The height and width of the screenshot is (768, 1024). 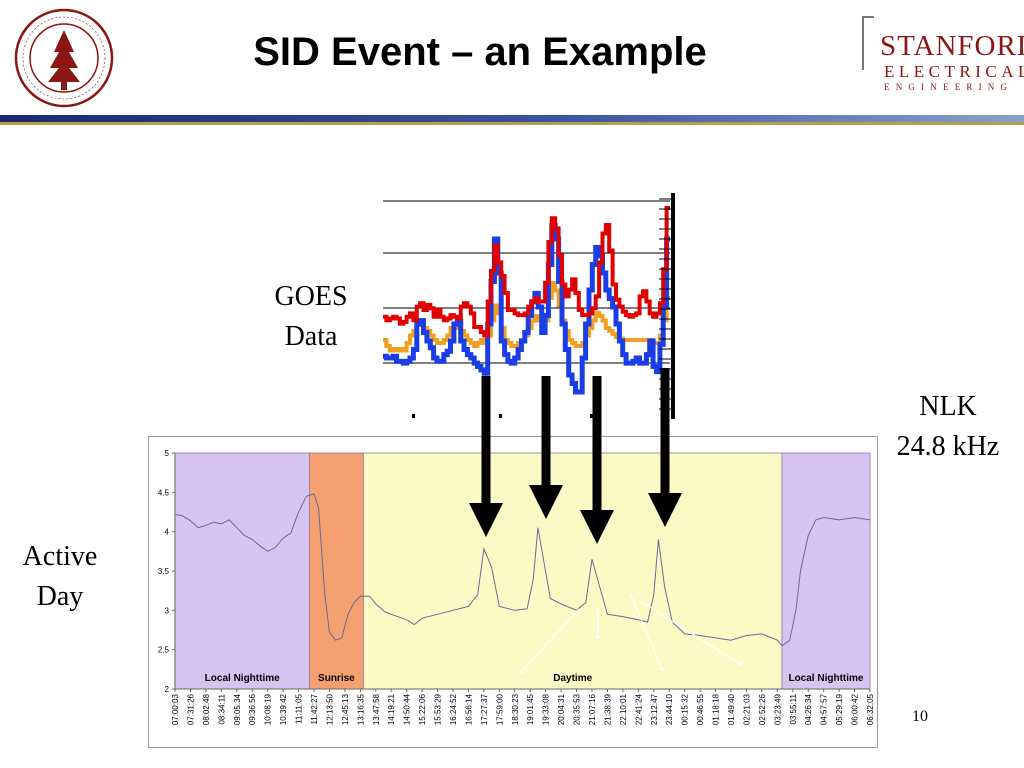 I want to click on goes-series-red, so click(x=526, y=272).